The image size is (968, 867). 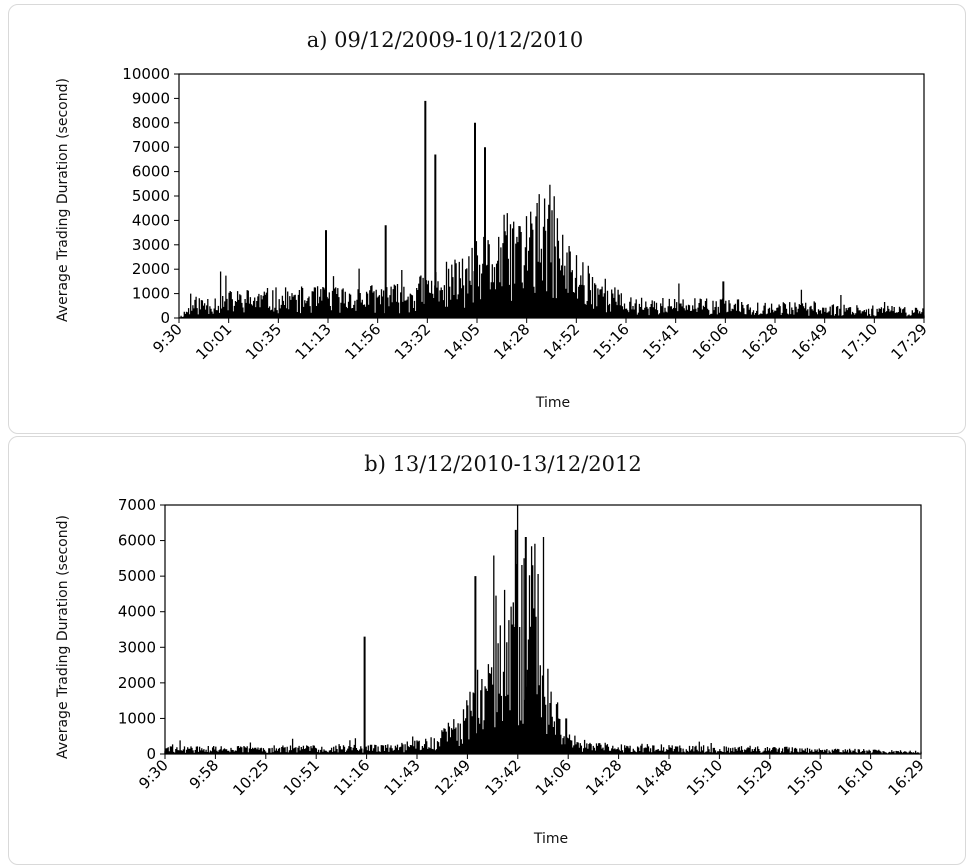 What do you see at coordinates (550, 839) in the screenshot?
I see `chart-b-xlabel: Time` at bounding box center [550, 839].